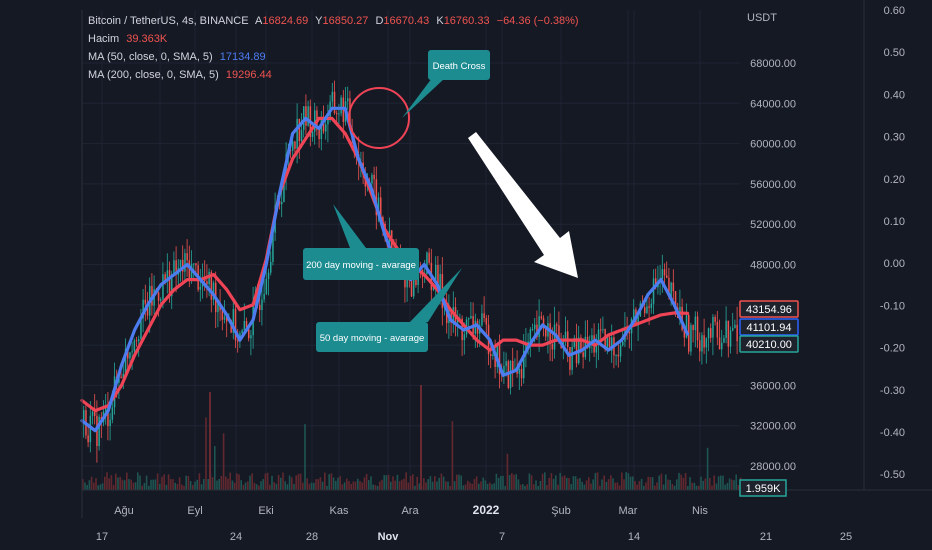  I want to click on right-tick-label: -0.30, so click(892, 391).